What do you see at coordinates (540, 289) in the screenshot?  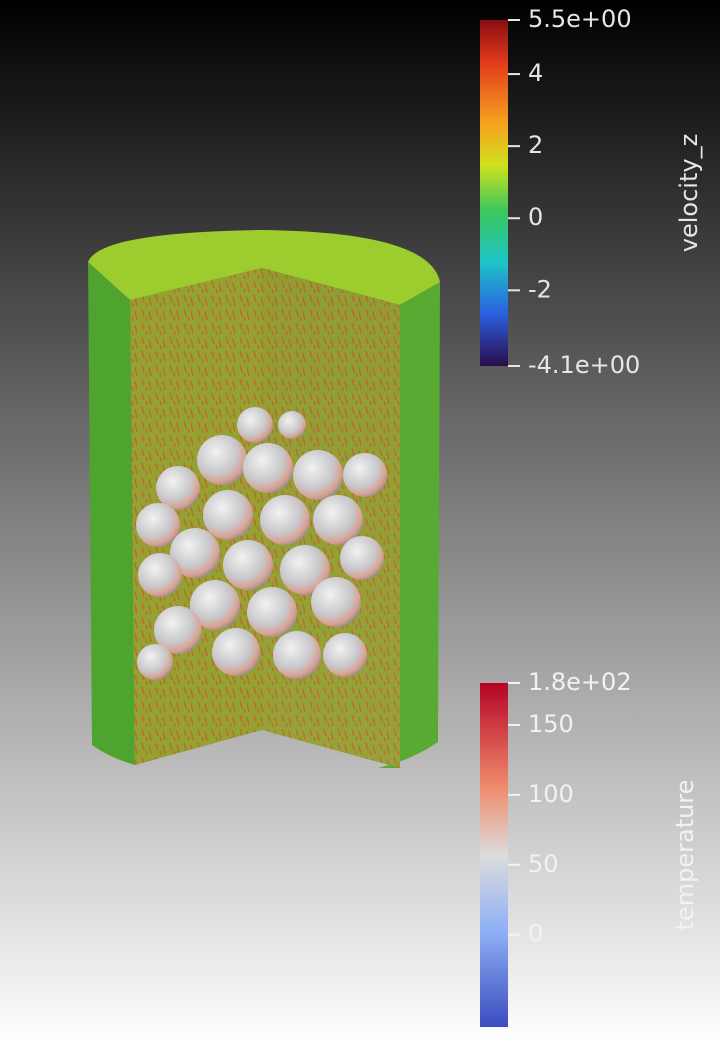 I see `tick-label: -2` at bounding box center [540, 289].